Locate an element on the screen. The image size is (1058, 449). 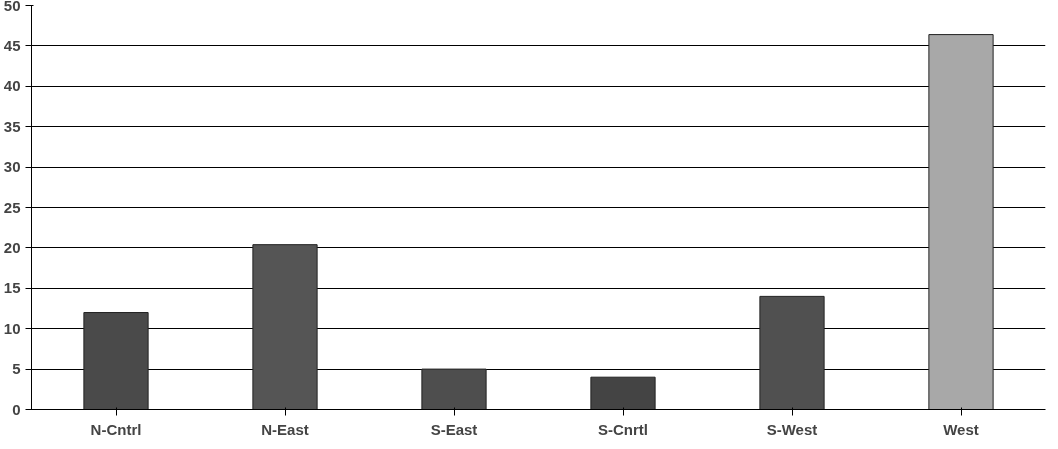
y-tick-label: 15 is located at coordinates (12, 288).